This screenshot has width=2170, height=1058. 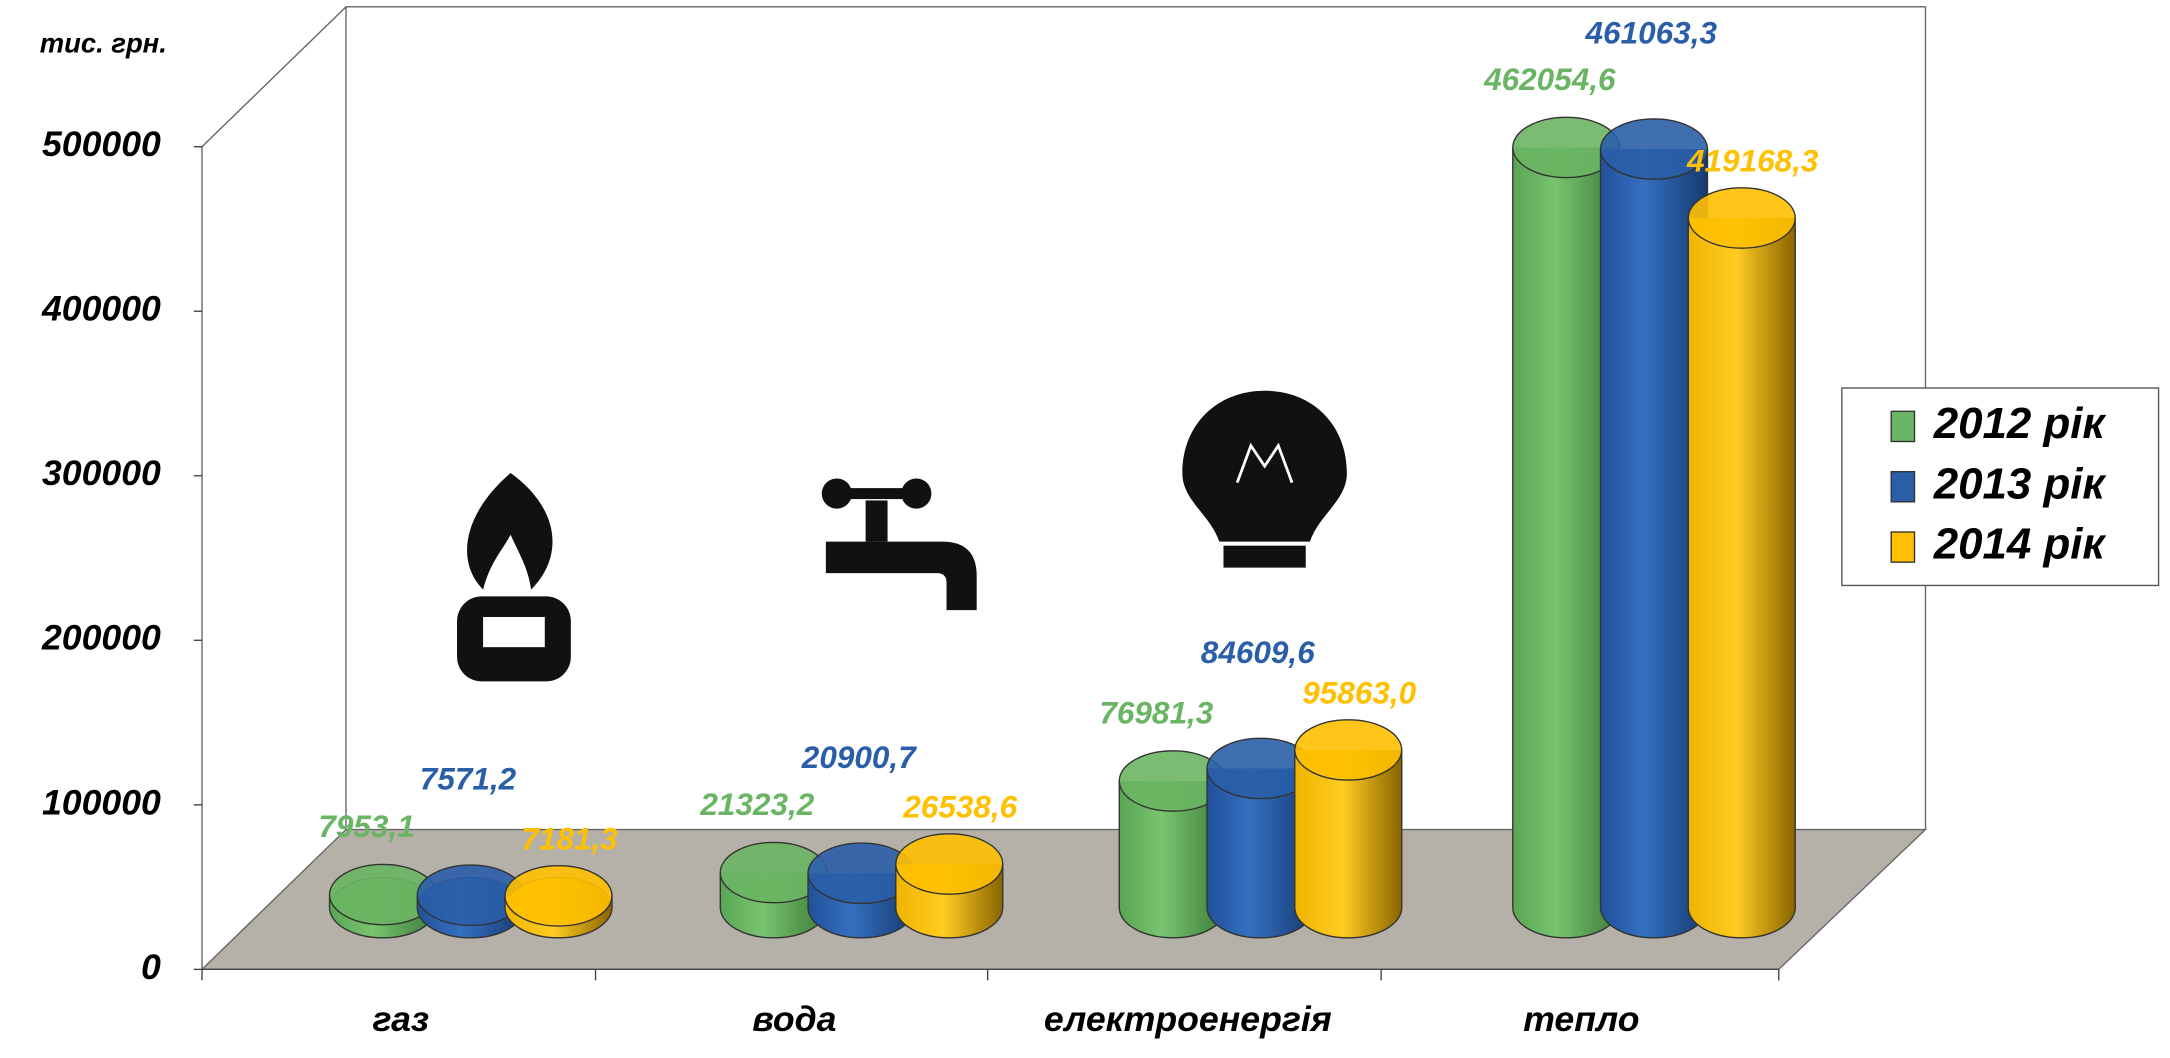 I want to click on y-tick-label: 0, so click(x=151, y=967).